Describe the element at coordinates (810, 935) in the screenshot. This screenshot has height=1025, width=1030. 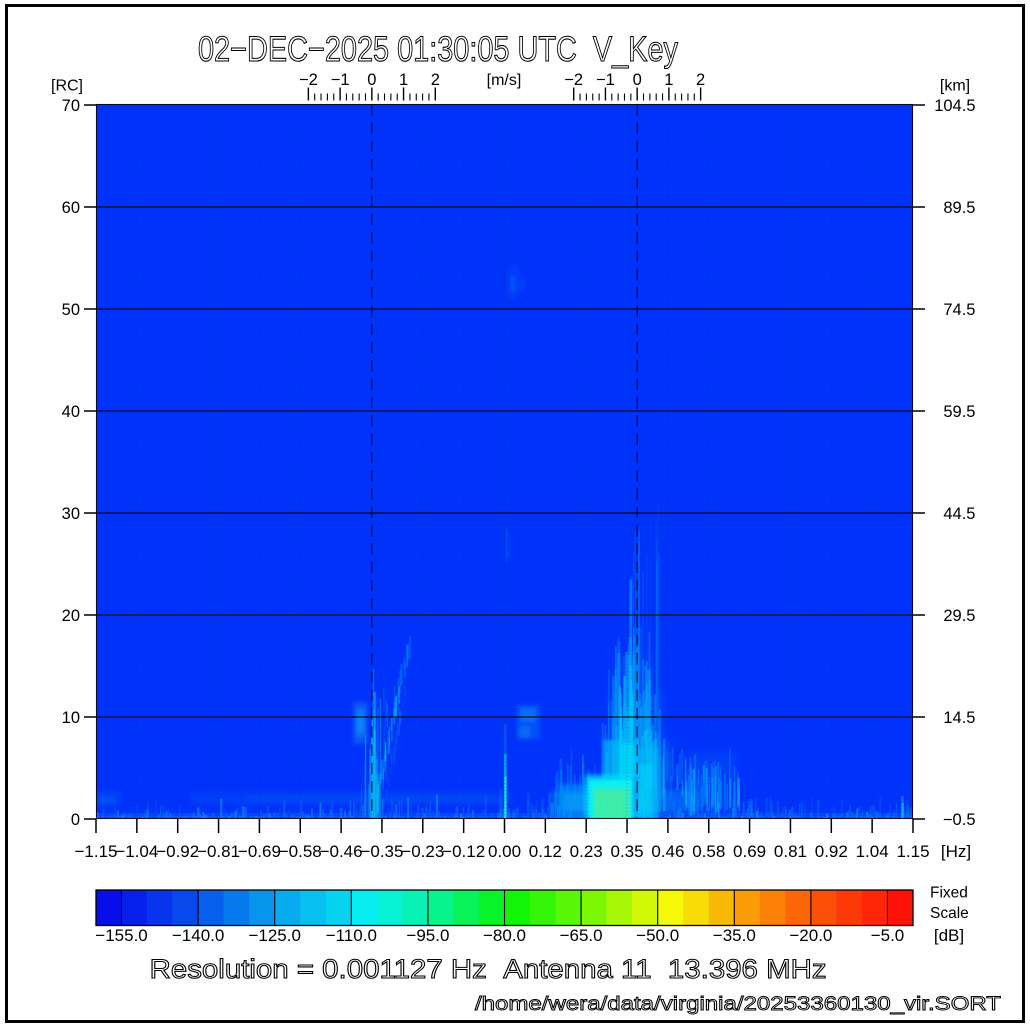
I see `svg-text: −20.0` at that location.